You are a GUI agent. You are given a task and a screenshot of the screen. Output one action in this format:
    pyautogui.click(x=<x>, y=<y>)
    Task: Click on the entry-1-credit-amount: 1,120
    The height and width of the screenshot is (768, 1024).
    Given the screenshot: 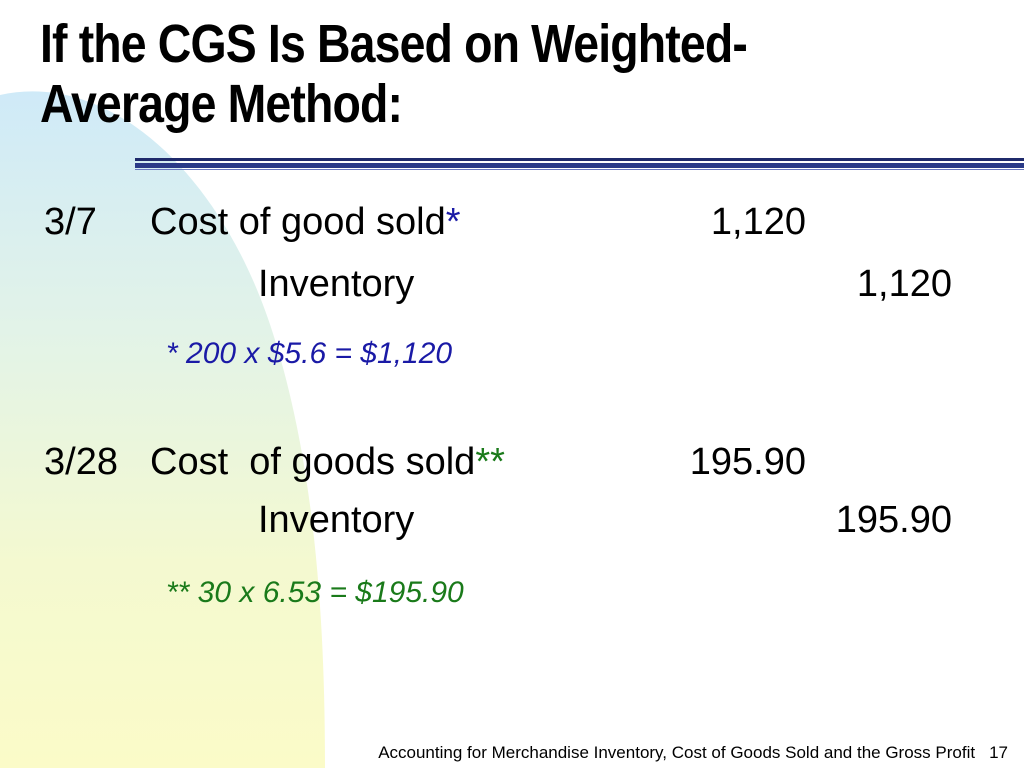 What is the action you would take?
    pyautogui.click(x=904, y=284)
    